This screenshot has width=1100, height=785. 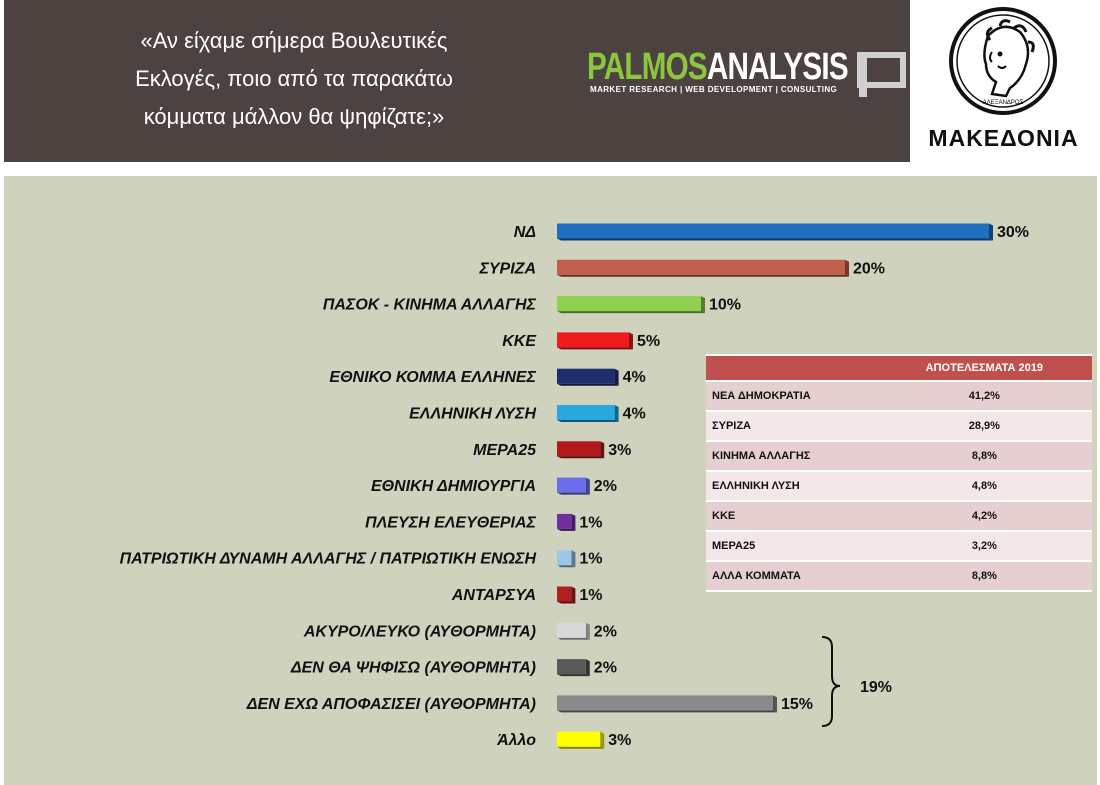 What do you see at coordinates (294, 40) in the screenshot?
I see `question-line: «Αν είχαμε σήμερα Βουλευτικές` at bounding box center [294, 40].